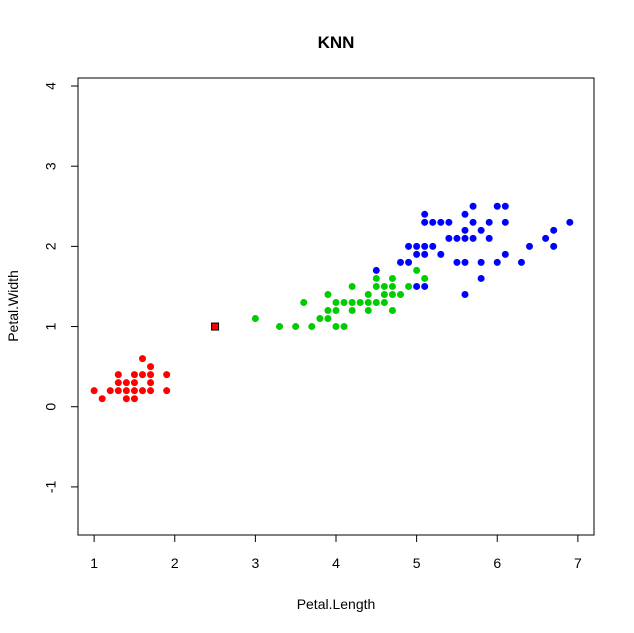 The image size is (634, 633). Describe the element at coordinates (13, 306) in the screenshot. I see `y-axis-label: Petal.Width` at that location.